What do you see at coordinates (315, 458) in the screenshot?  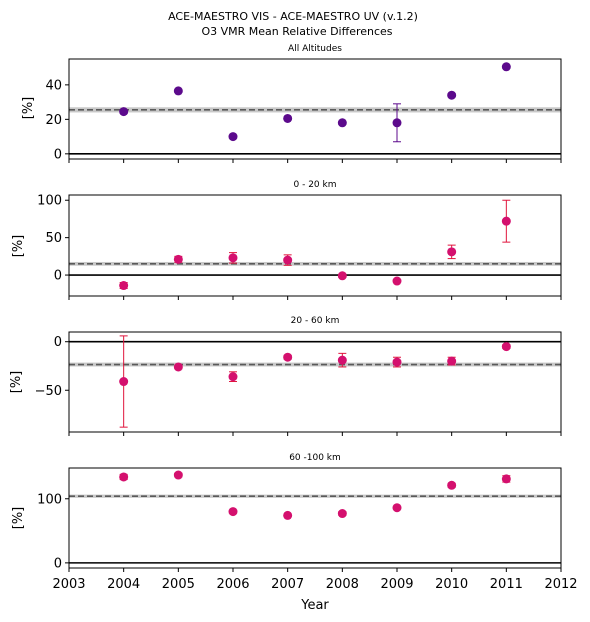 I see `panel-4-title: 60 -100 km` at bounding box center [315, 458].